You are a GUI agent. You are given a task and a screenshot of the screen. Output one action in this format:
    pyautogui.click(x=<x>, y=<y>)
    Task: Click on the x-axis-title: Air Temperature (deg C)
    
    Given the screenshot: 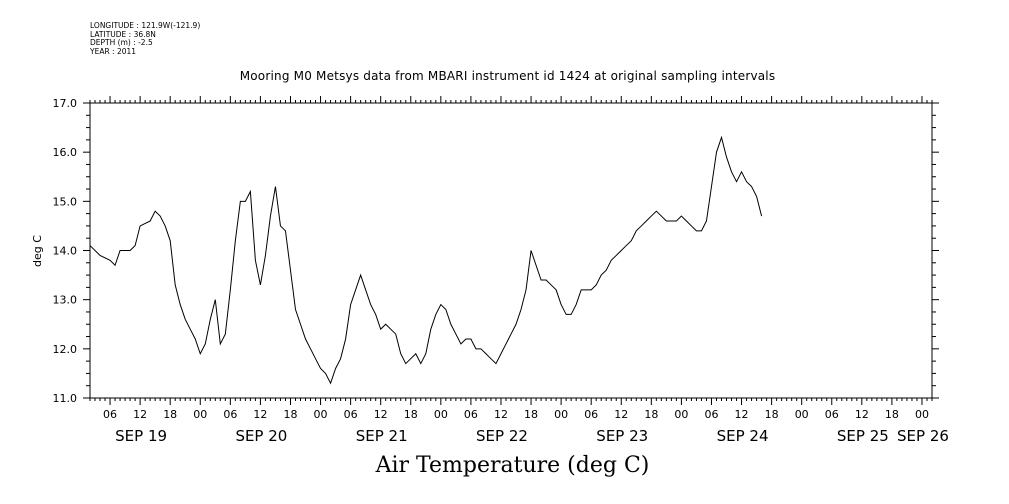 What is the action you would take?
    pyautogui.click(x=504, y=465)
    